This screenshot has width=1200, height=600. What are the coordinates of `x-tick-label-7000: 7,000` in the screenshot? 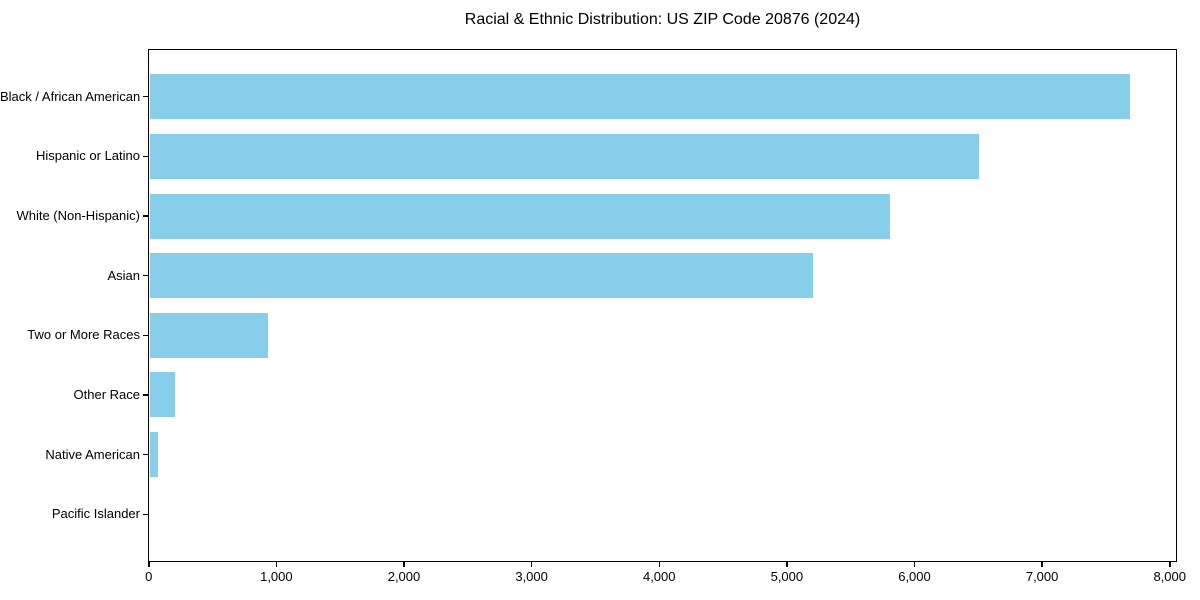 It's located at (1042, 576).